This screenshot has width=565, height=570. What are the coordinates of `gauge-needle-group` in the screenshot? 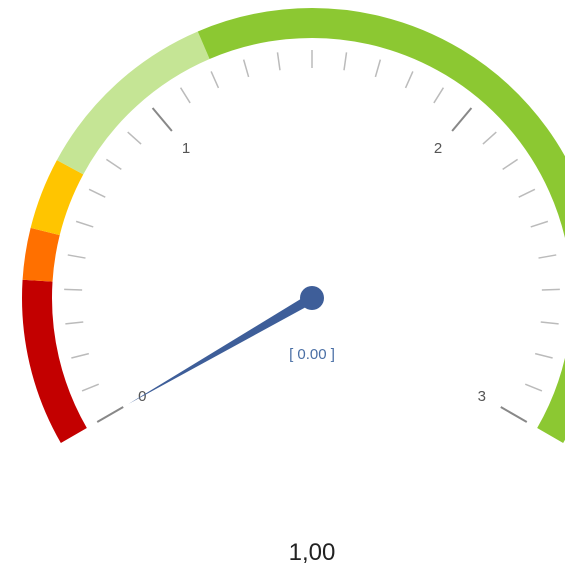 It's located at (226, 345).